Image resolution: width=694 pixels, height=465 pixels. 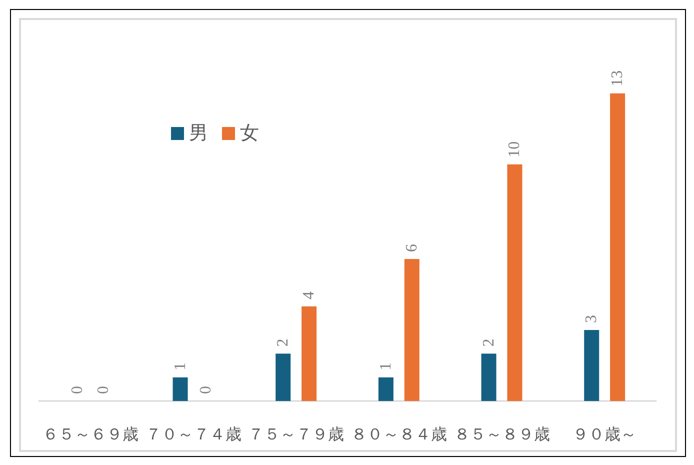 What do you see at coordinates (502, 435) in the screenshot?
I see `x-tick-label: ８５～８９歳` at bounding box center [502, 435].